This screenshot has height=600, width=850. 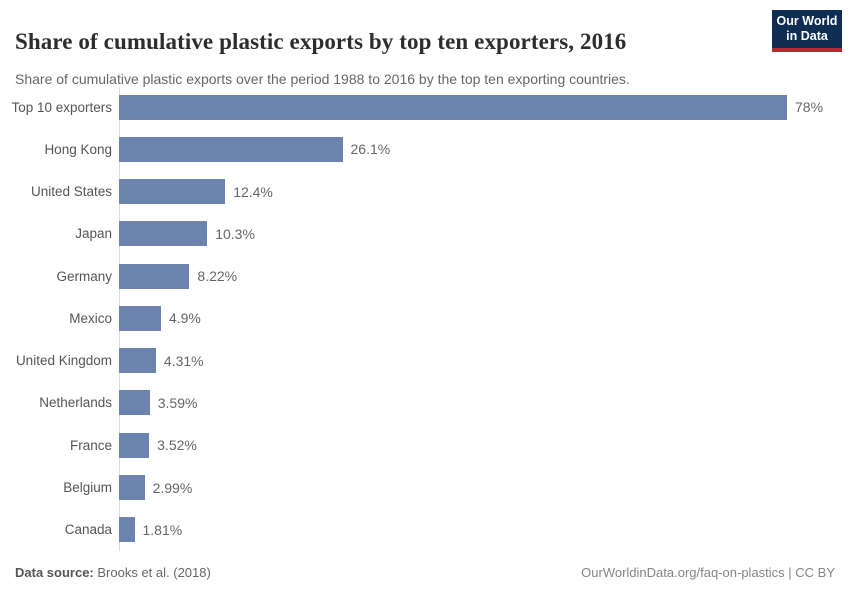 I want to click on bar-value-label: 26.1%, so click(x=370, y=149).